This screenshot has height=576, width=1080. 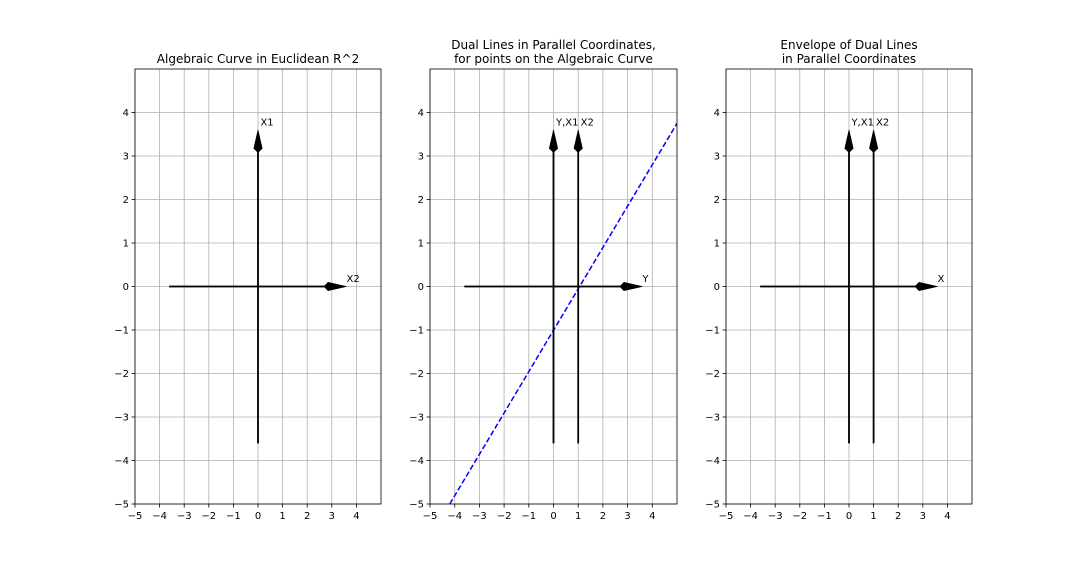 What do you see at coordinates (258, 59) in the screenshot?
I see `chart-title: Algebraic Curve in Euclidean R^2` at bounding box center [258, 59].